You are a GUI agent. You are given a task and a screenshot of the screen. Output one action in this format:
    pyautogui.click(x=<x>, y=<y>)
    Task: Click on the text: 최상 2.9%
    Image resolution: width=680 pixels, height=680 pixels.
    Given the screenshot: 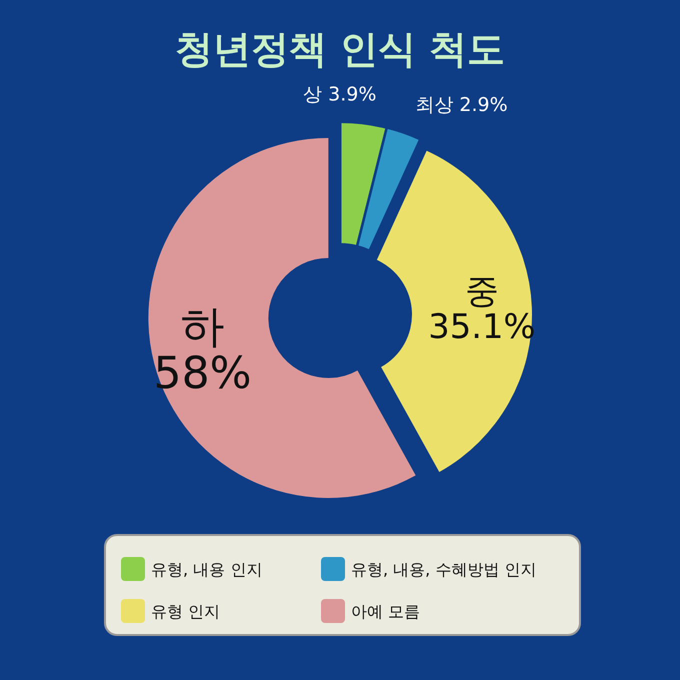 What is the action you would take?
    pyautogui.click(x=461, y=105)
    